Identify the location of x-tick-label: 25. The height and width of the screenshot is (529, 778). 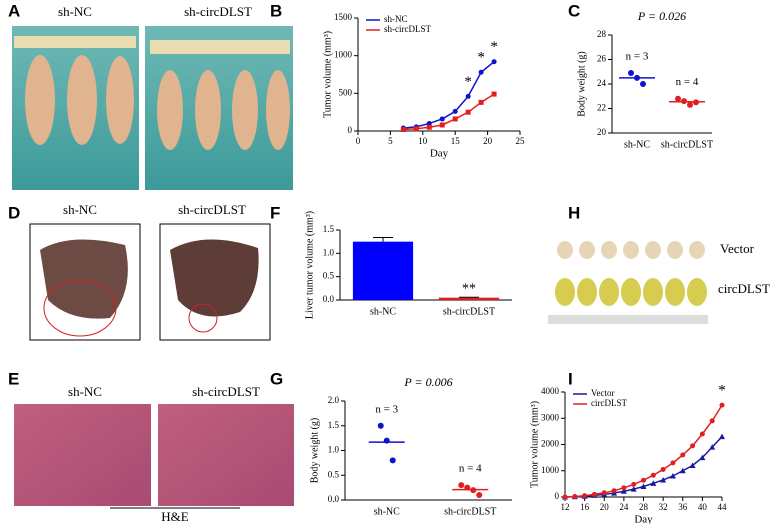
(521, 141).